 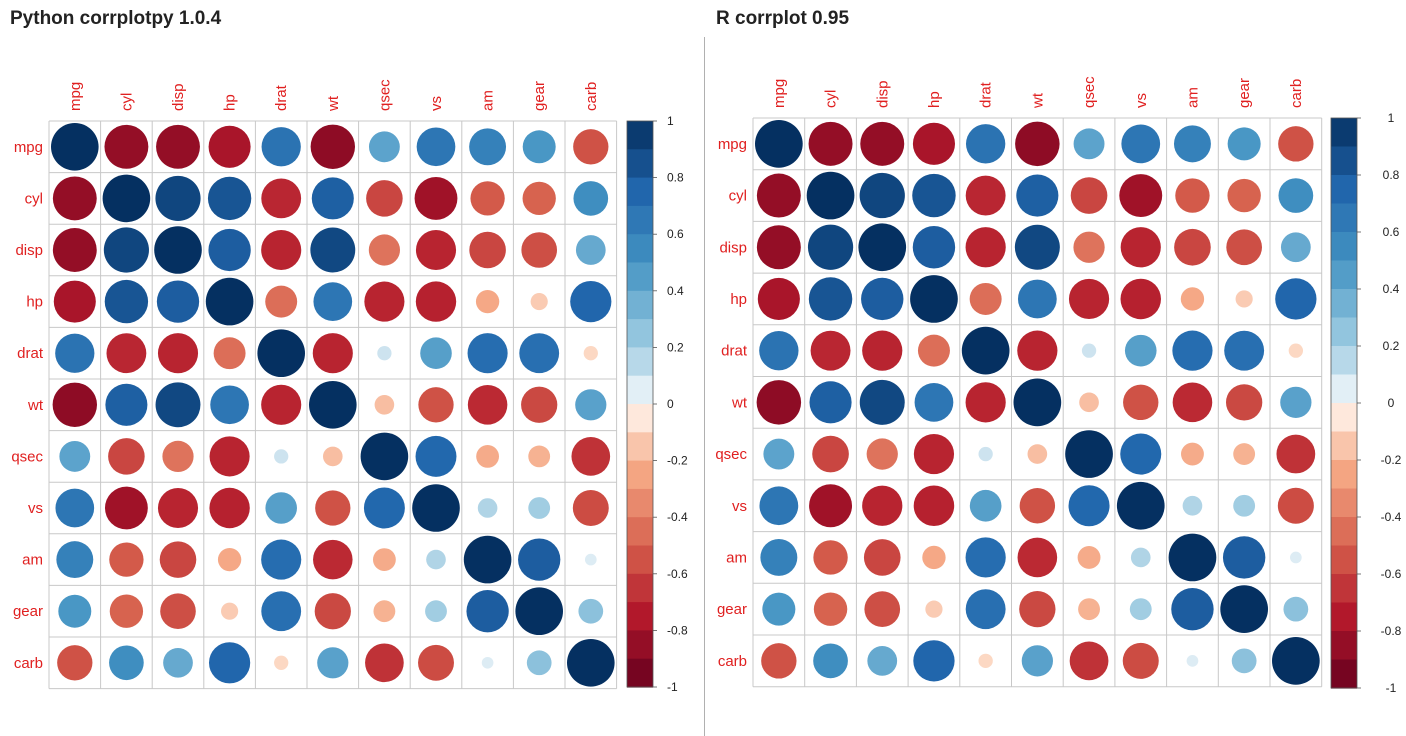 I want to click on row-label: gear, so click(x=732, y=609).